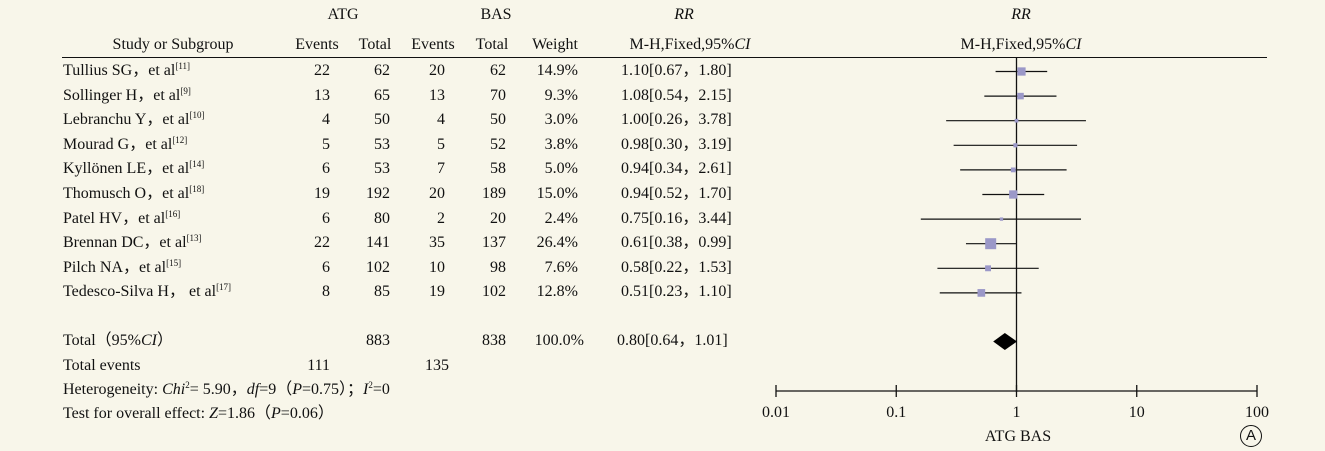 Image resolution: width=1325 pixels, height=451 pixels. Describe the element at coordinates (561, 120) in the screenshot. I see `study-weight: 3.0%` at that location.